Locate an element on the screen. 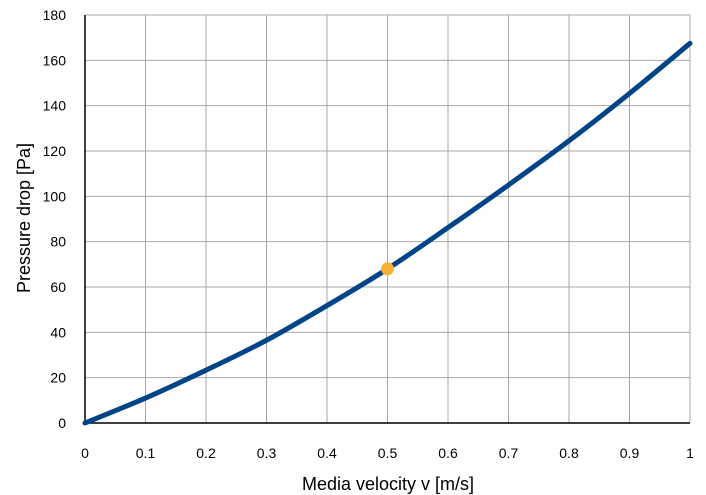 The width and height of the screenshot is (706, 495). highlight-point is located at coordinates (387, 269).